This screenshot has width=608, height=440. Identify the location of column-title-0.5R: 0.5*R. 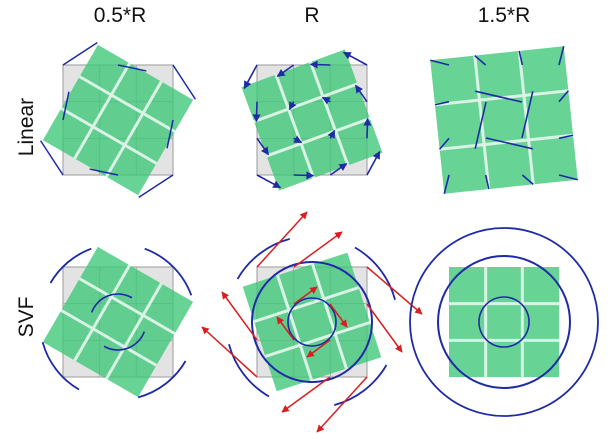
(120, 15).